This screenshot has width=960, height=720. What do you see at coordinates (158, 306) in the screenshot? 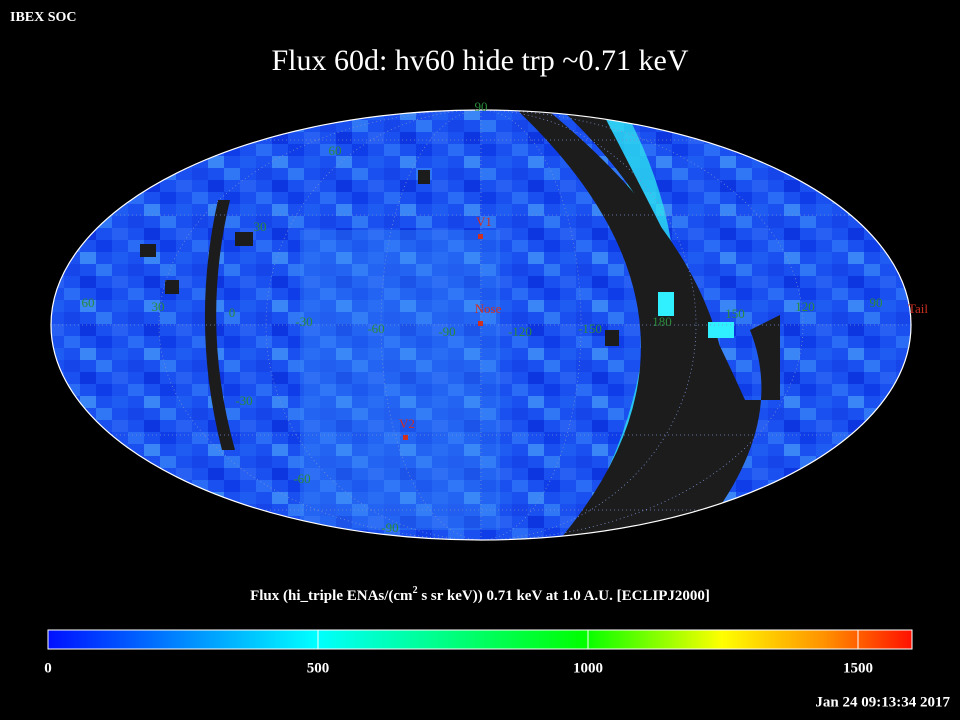
I see `lon-label: 30` at bounding box center [158, 306].